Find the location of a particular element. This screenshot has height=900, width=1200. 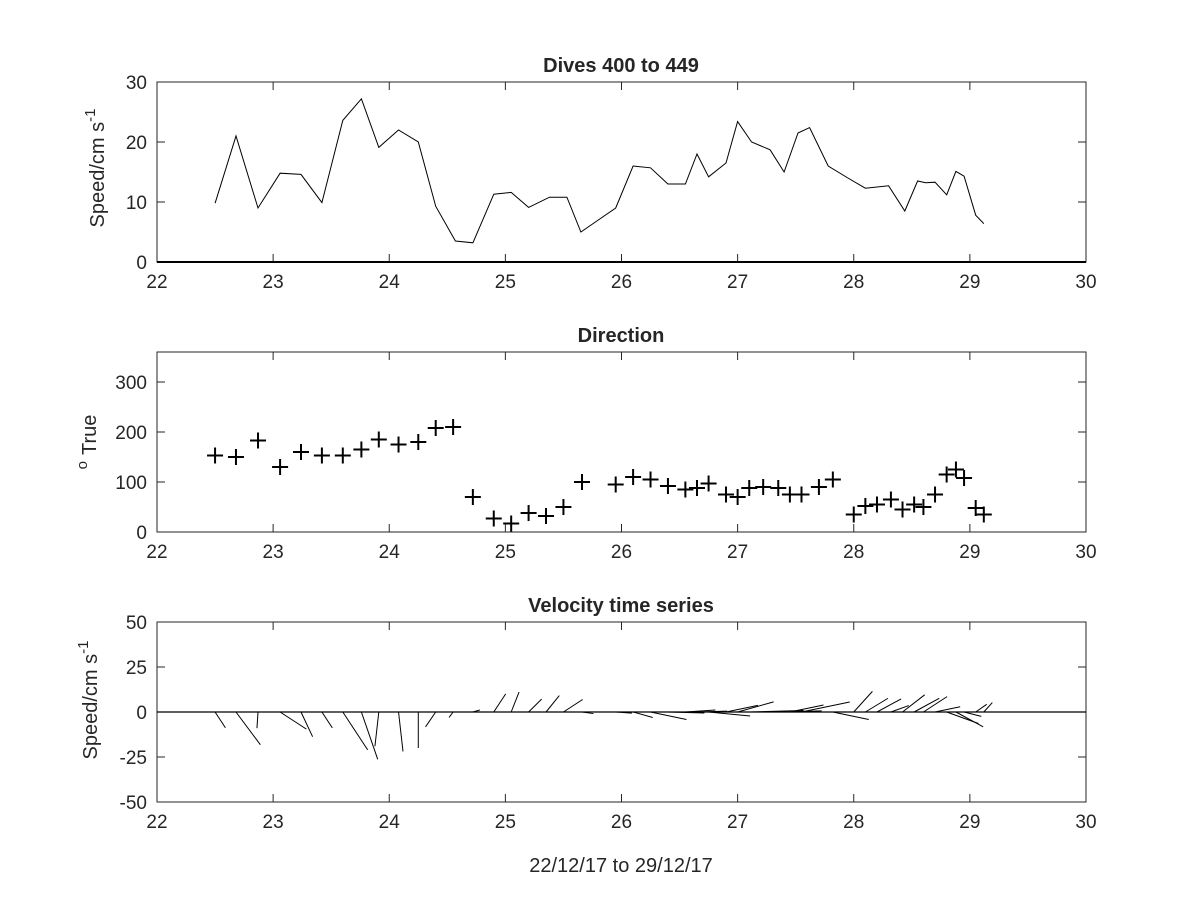

velocity-xtick-label: 29 is located at coordinates (969, 822).